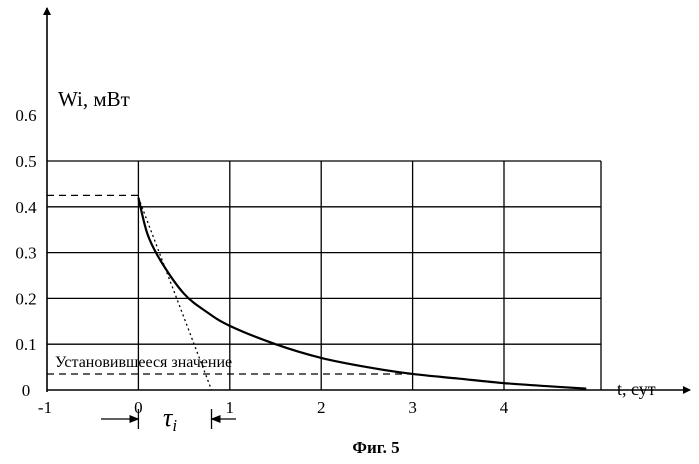  What do you see at coordinates (25, 253) in the screenshot?
I see `y-tick-label: 0.3` at bounding box center [25, 253].